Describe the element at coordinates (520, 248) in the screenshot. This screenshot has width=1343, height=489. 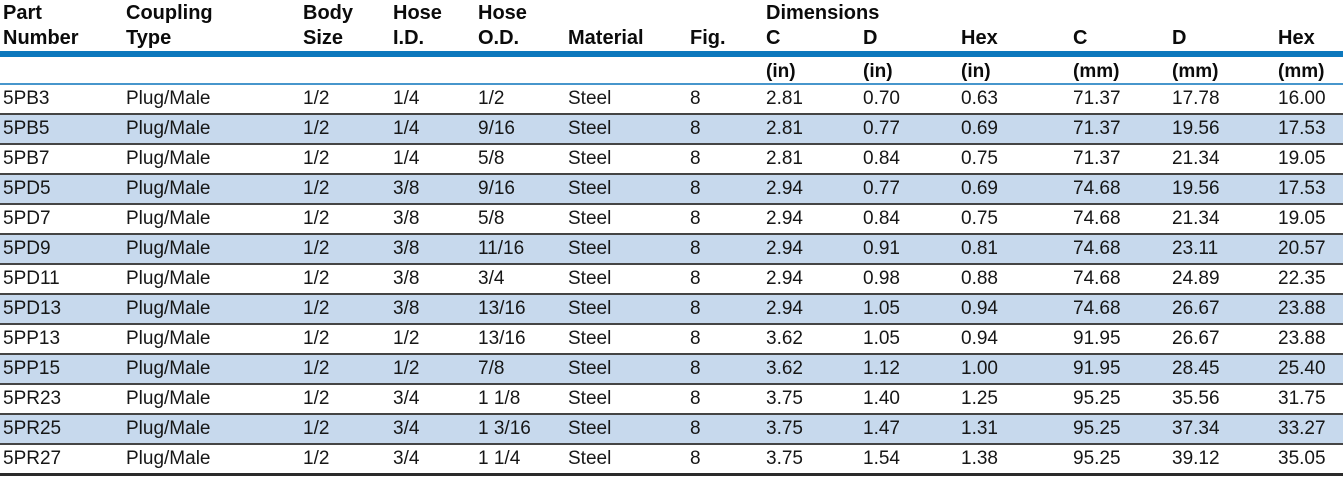
I see `table-cell: 11/16` at that location.